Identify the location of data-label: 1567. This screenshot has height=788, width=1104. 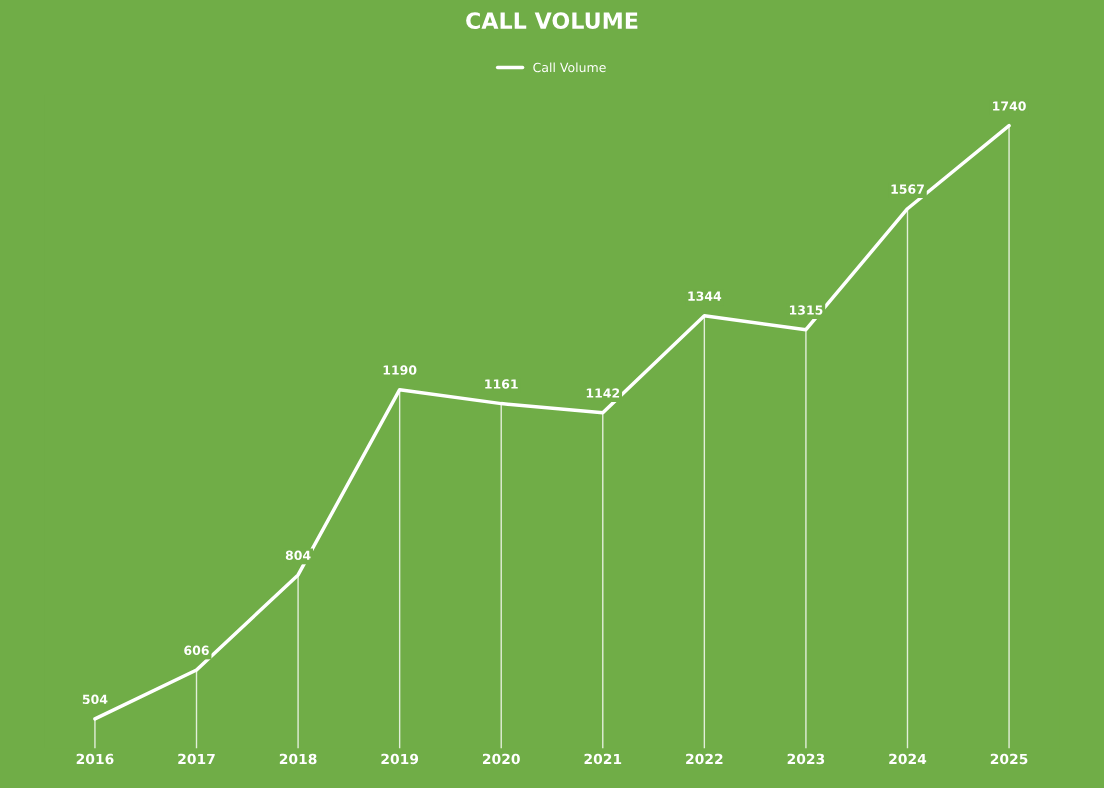
(907, 189).